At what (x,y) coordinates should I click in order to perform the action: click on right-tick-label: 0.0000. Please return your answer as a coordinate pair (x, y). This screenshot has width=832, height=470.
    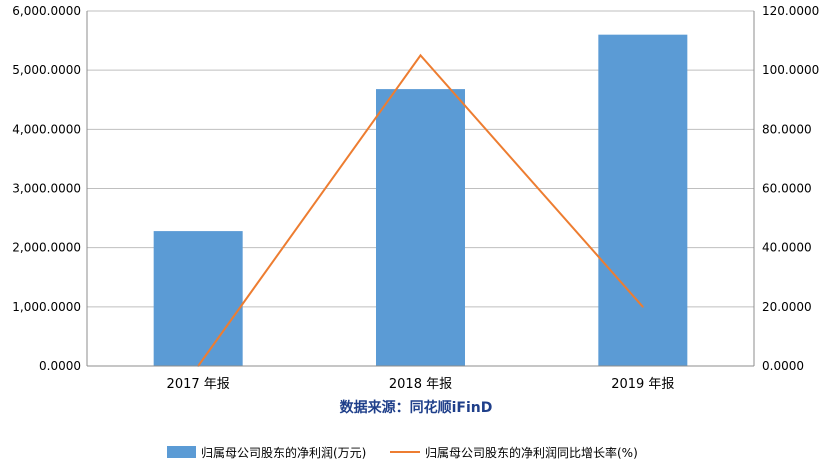
    Looking at the image, I should click on (783, 366).